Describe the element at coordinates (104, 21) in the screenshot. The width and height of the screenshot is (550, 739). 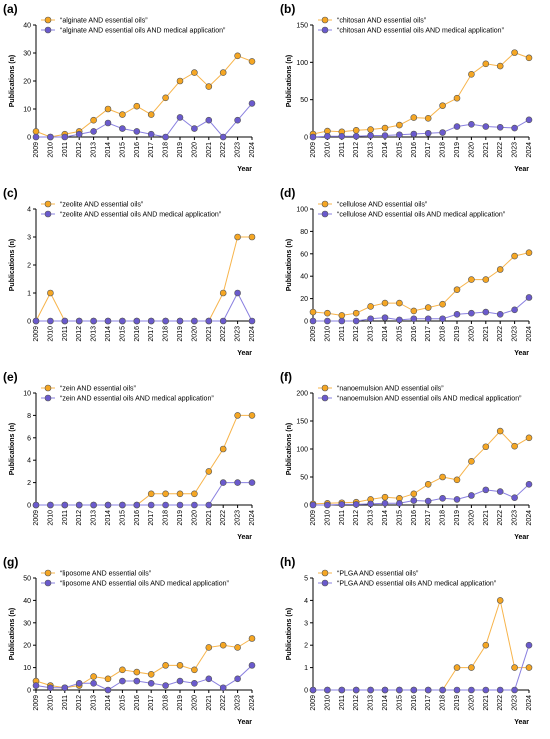
I see `legend-label: “alginate AND essential oils”` at that location.